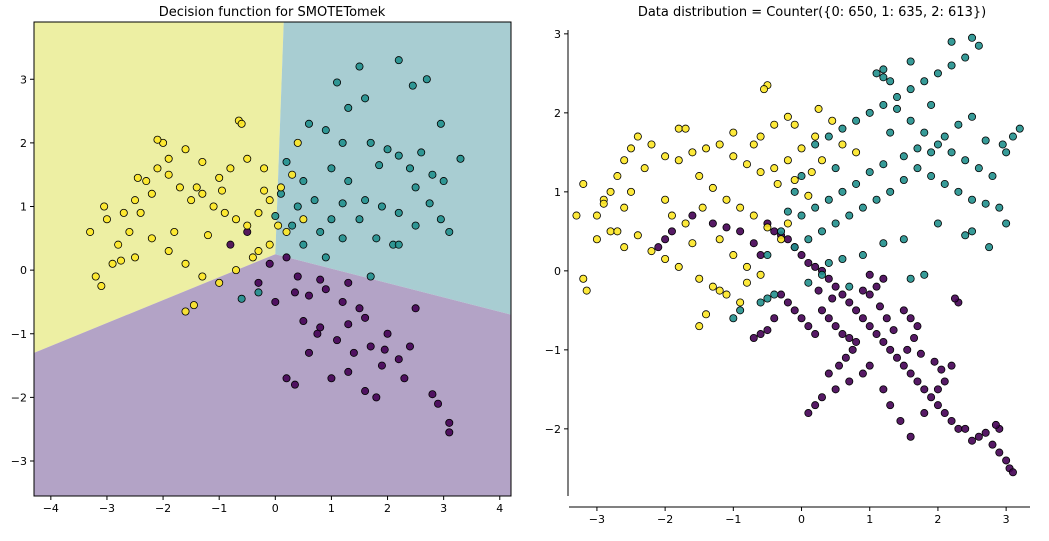  What do you see at coordinates (19, 397) in the screenshot?
I see `y-tick-label: −2` at bounding box center [19, 397].